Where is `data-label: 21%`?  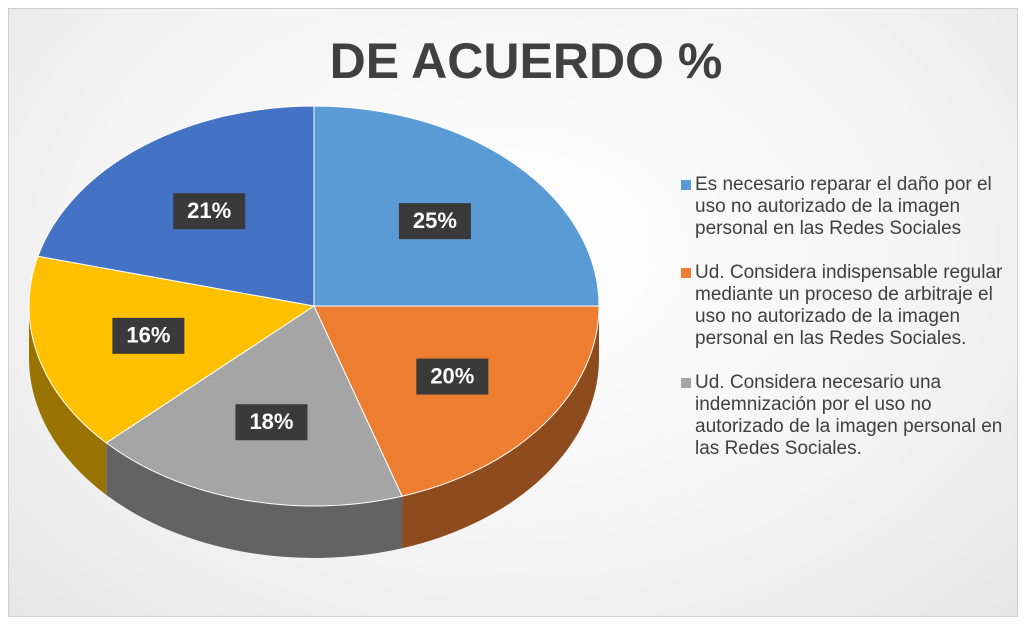
data-label: 21% is located at coordinates (209, 210).